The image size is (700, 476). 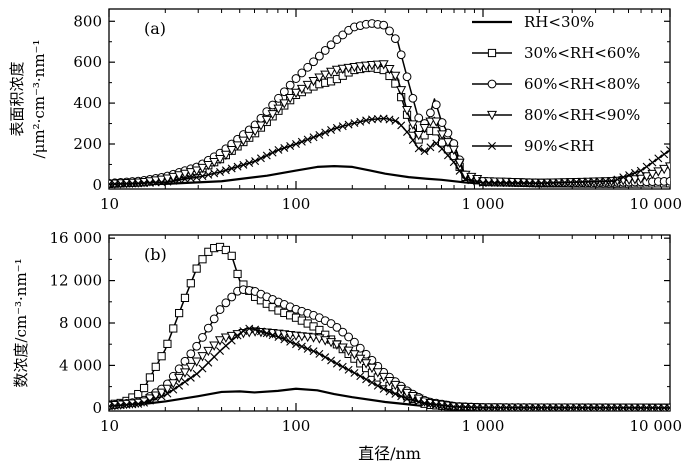 I want to click on legend-label: RH<30%, so click(x=559, y=22).